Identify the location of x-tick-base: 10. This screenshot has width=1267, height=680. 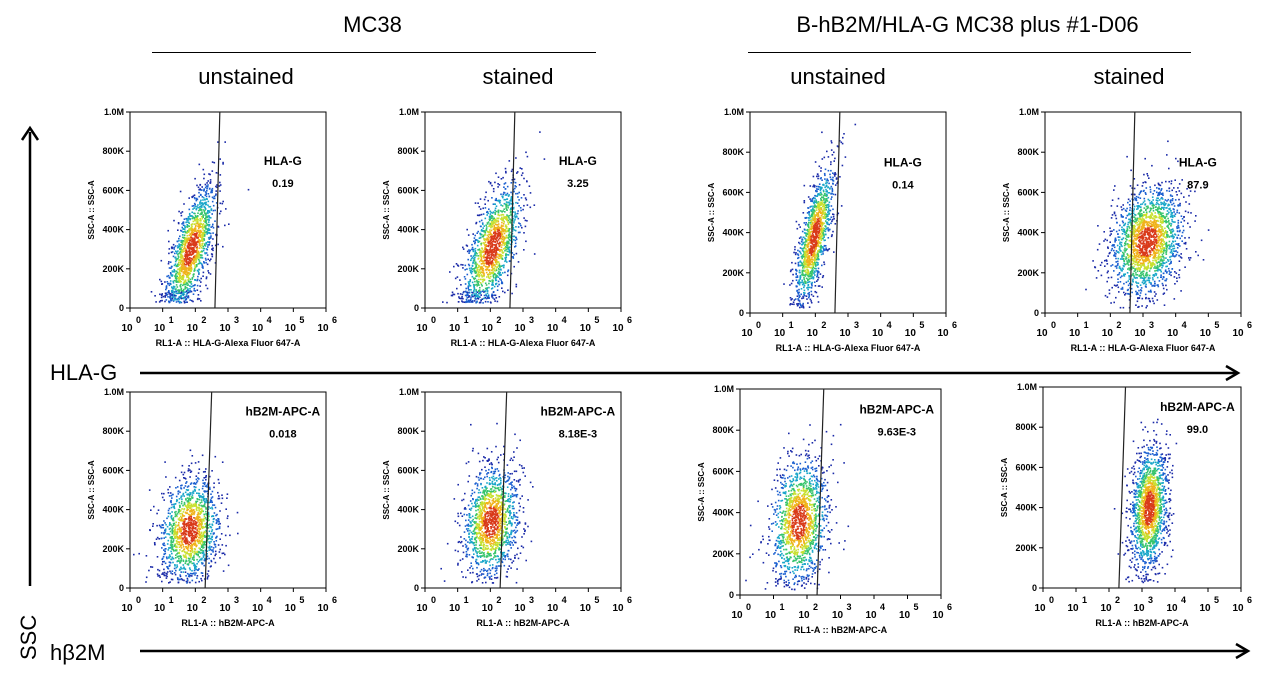
(225, 328).